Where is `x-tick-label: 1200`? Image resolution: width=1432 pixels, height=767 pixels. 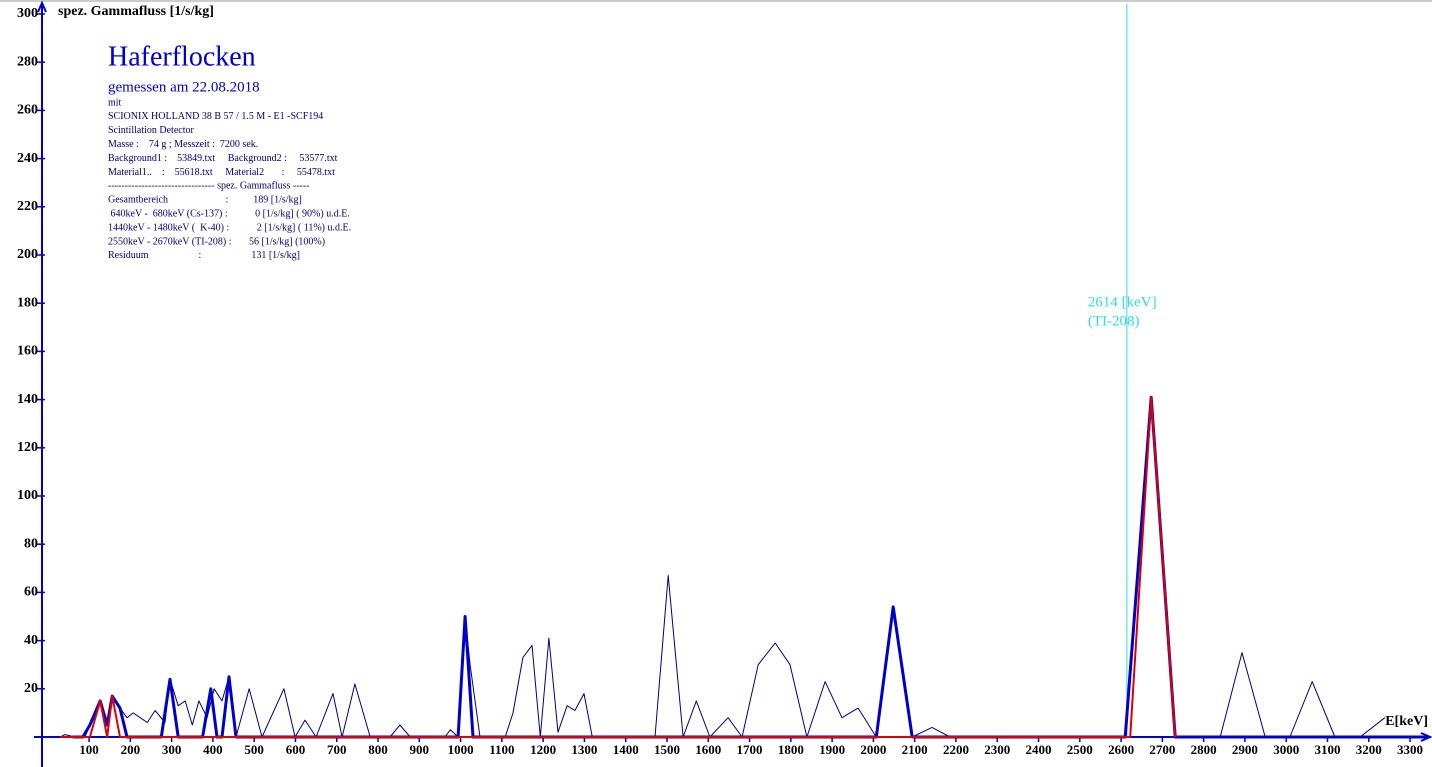 x-tick-label: 1200 is located at coordinates (543, 749).